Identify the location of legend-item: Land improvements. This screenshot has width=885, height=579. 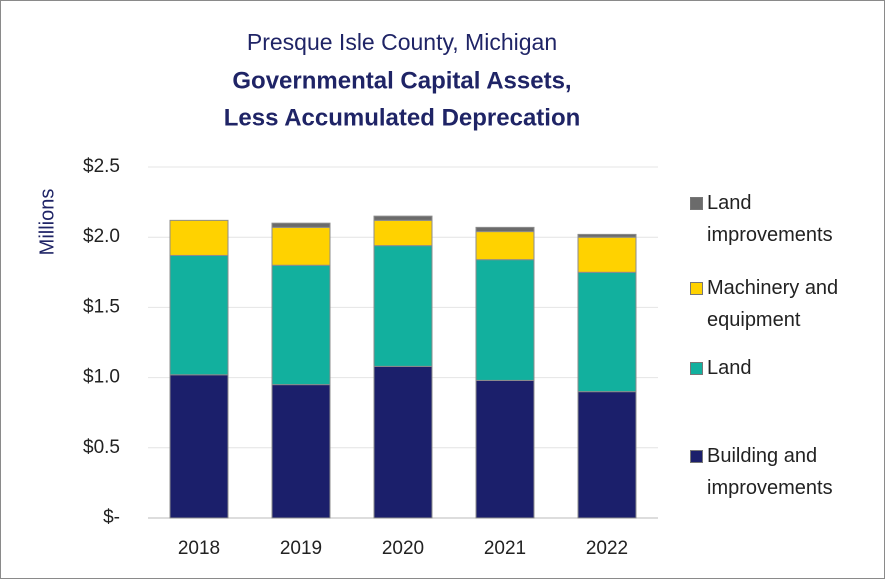
(782, 219).